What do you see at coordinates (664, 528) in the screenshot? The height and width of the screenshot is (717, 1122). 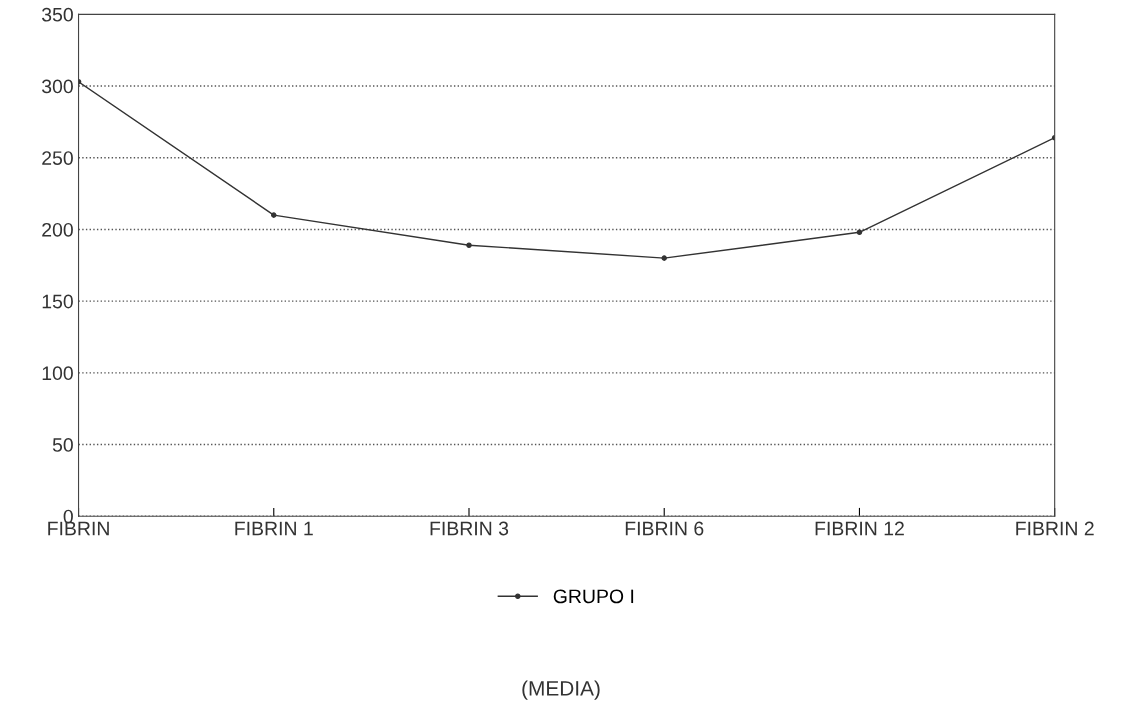 I see `x-tick-label: FIBRIN 6` at bounding box center [664, 528].